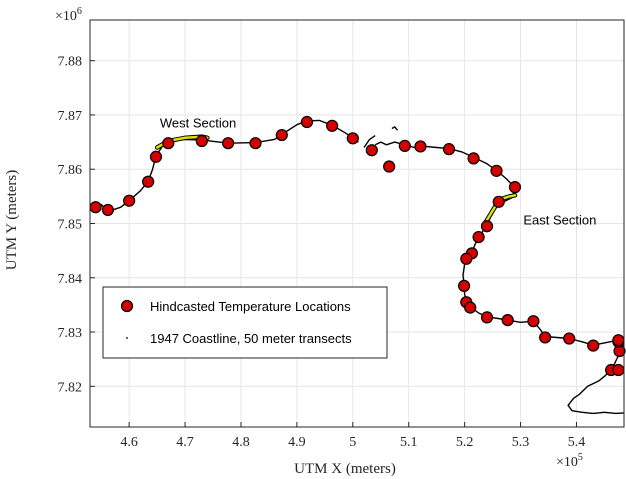 The image size is (626, 479). What do you see at coordinates (559, 220) in the screenshot?
I see `east-section-annotation: East Section` at bounding box center [559, 220].